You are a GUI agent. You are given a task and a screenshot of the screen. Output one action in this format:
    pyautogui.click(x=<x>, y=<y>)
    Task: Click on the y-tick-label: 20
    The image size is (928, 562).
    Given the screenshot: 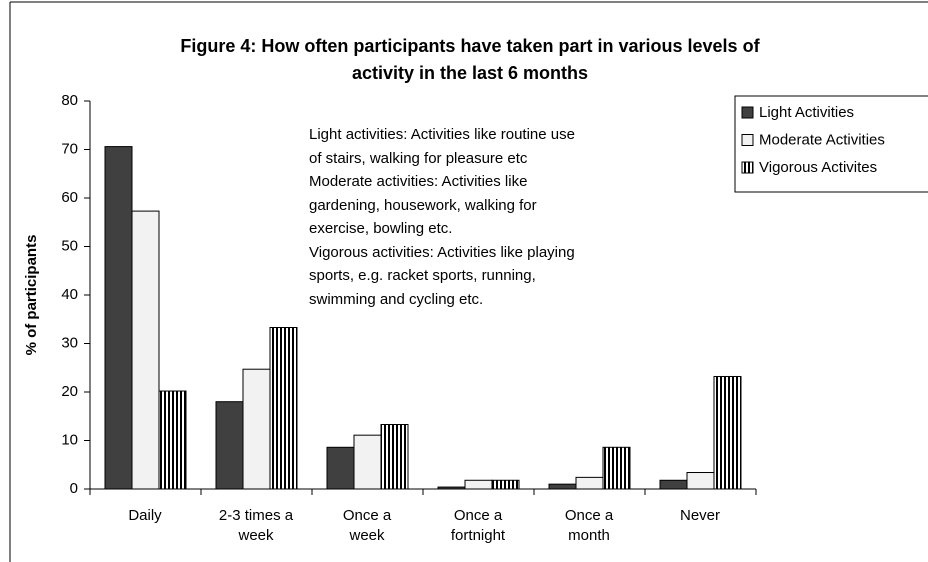 What is the action you would take?
    pyautogui.click(x=69, y=391)
    